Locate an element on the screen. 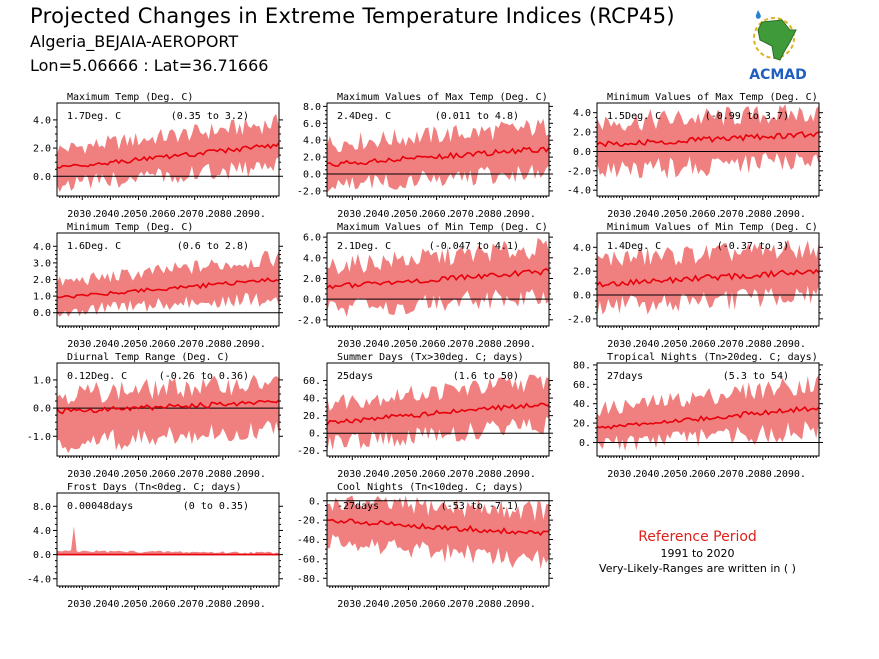  change-value-label: 1.6Deg. C is located at coordinates (94, 246).